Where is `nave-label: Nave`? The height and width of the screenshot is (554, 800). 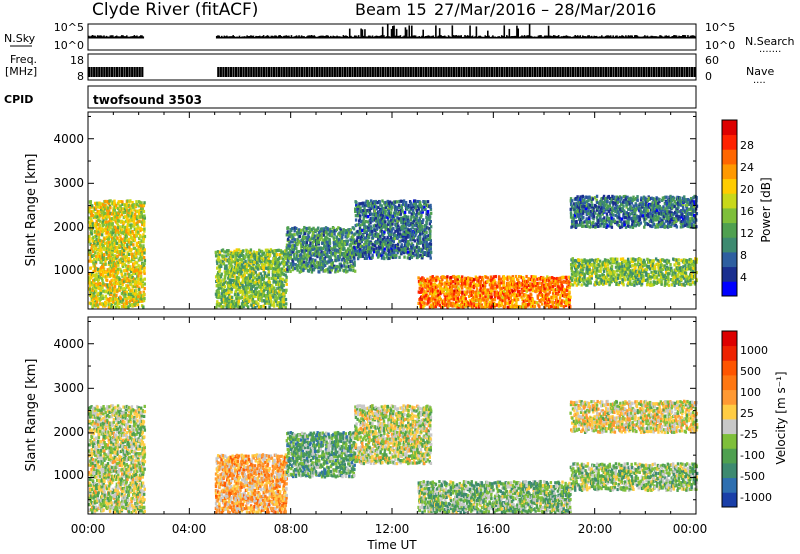
nave-label: Nave is located at coordinates (760, 71).